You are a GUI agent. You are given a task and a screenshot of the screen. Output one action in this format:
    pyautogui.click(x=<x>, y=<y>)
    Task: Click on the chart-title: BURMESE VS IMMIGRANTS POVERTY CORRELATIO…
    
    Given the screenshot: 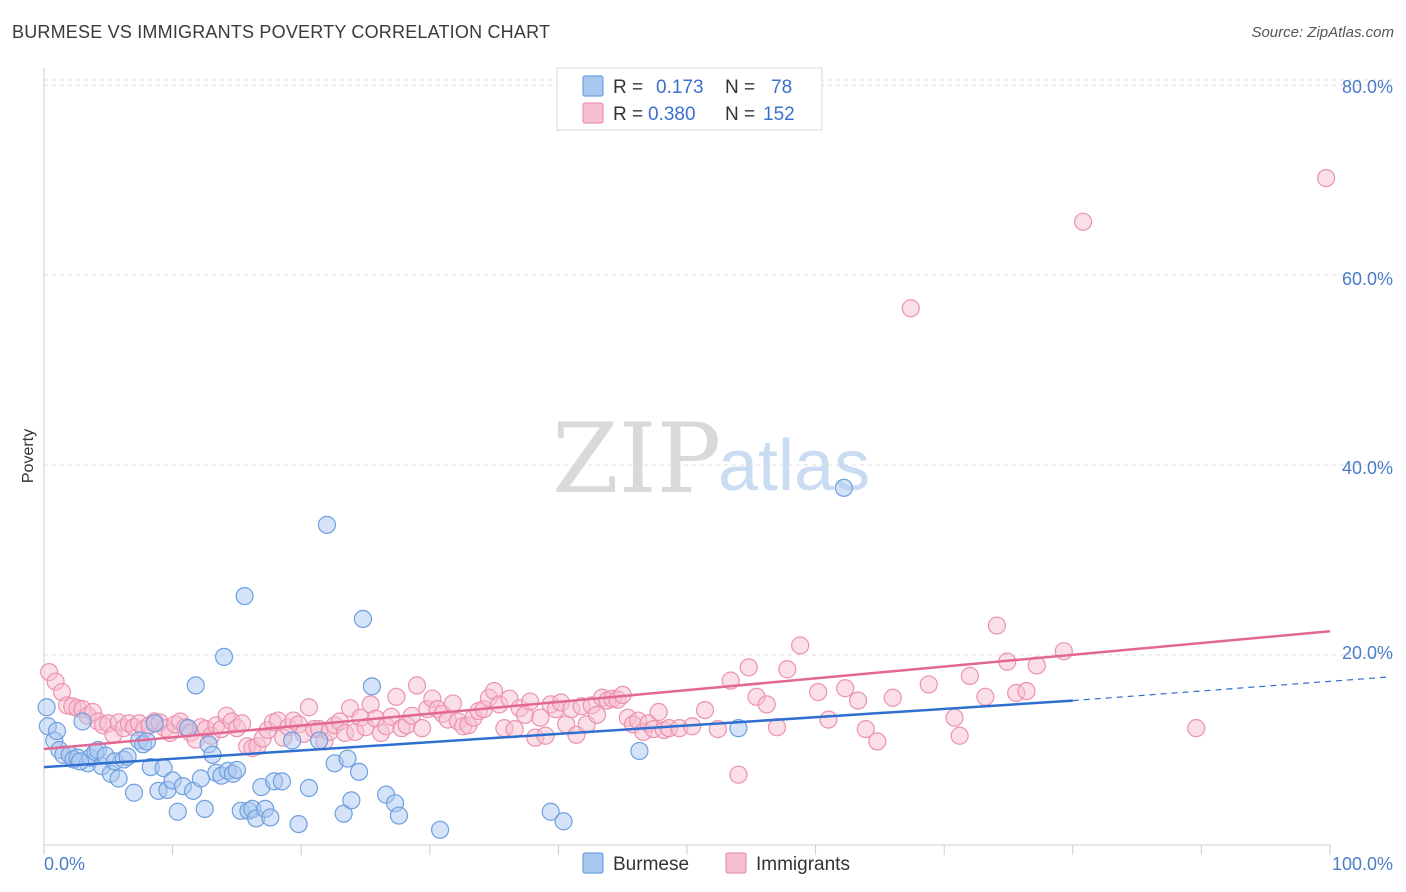 What is the action you would take?
    pyautogui.click(x=281, y=32)
    